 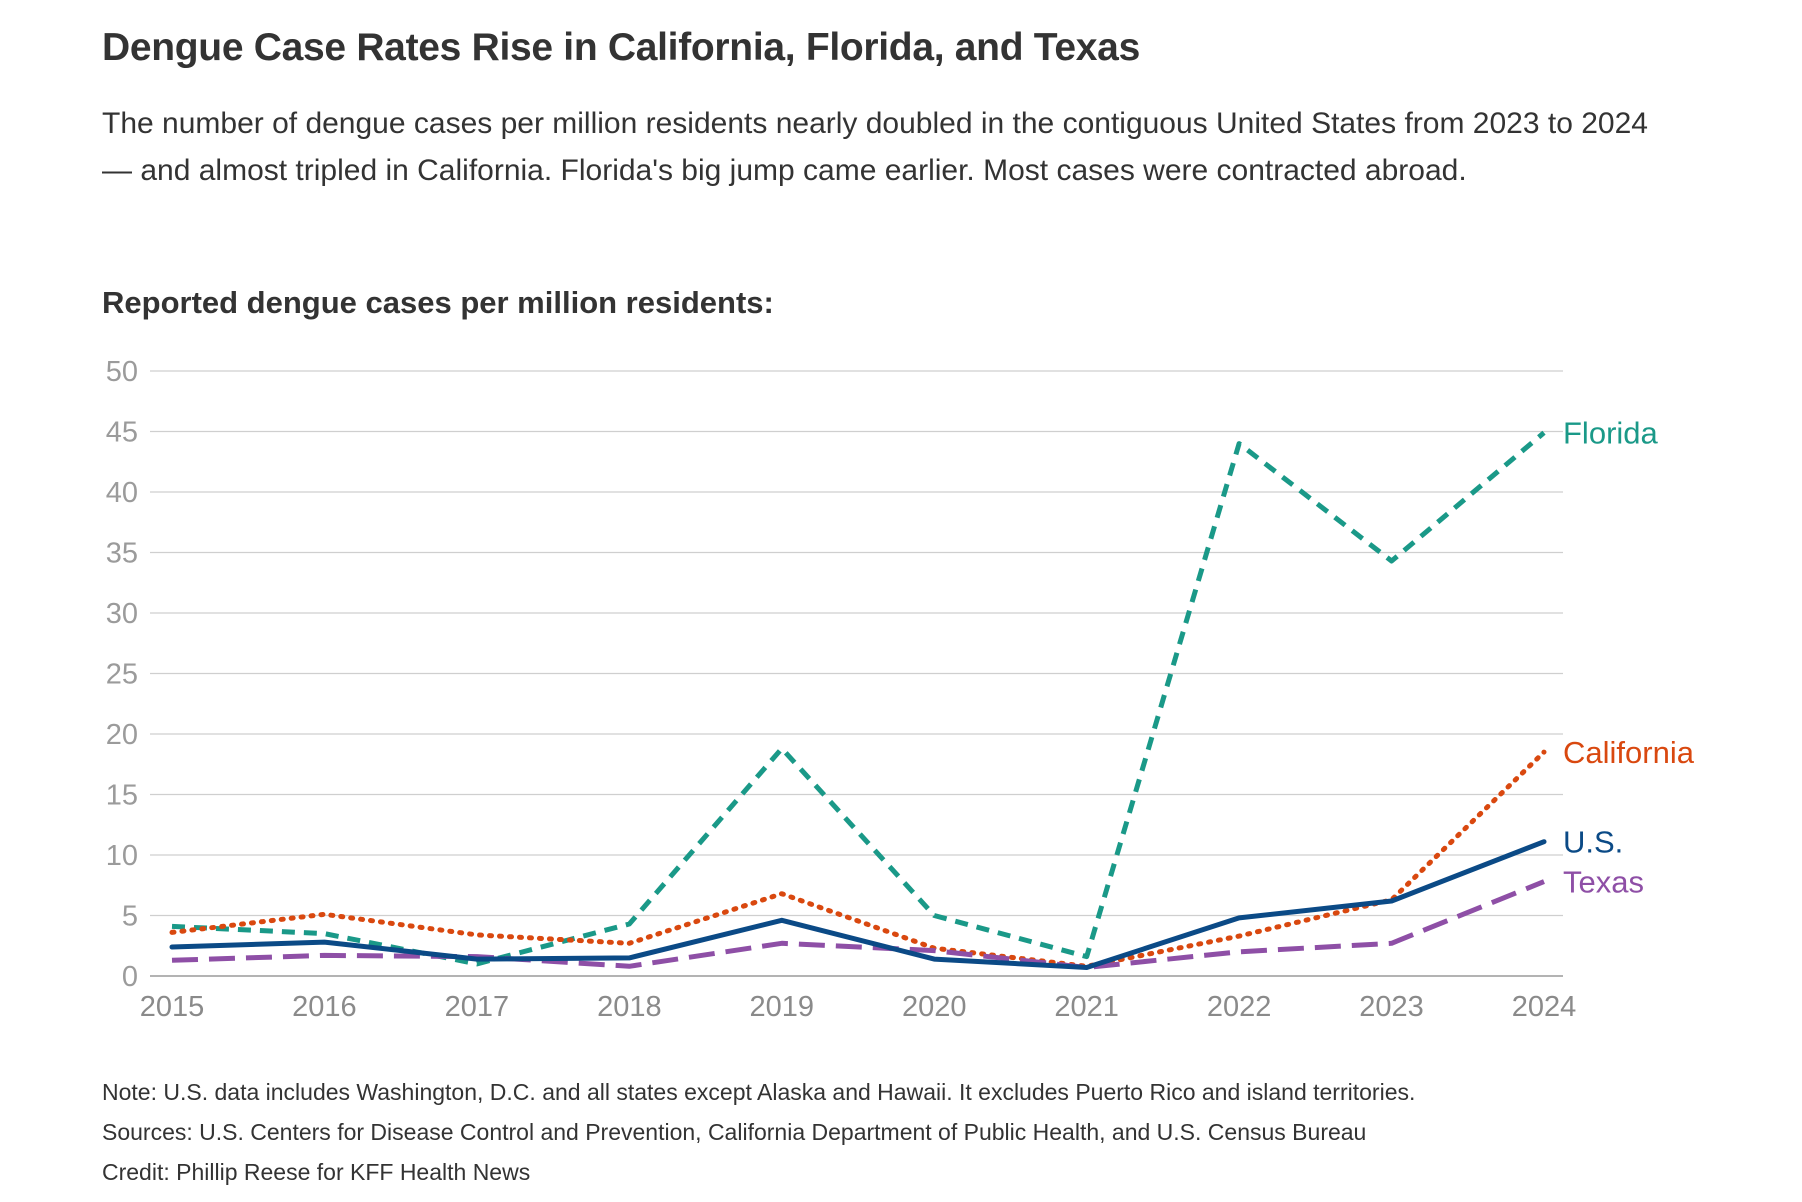 I want to click on x-tick-label: 2015, so click(x=172, y=1007).